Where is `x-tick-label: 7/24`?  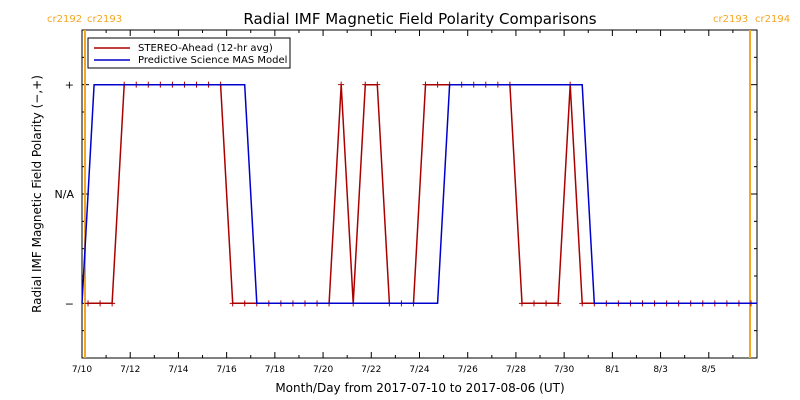
x-tick-label: 7/24 is located at coordinates (419, 370).